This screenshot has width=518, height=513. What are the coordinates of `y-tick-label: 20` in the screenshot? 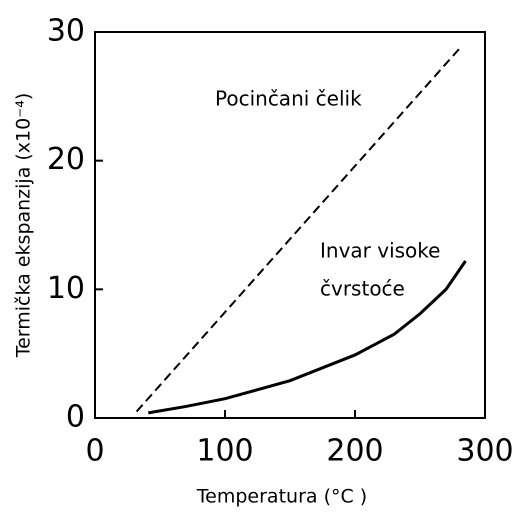 It's located at (66, 159).